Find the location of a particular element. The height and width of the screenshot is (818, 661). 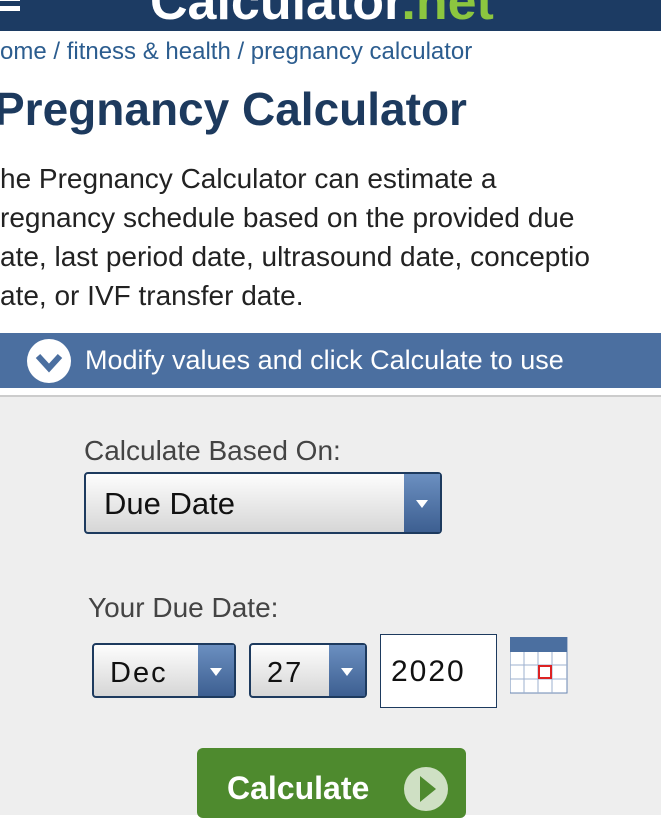

banner is located at coordinates (330, 360).